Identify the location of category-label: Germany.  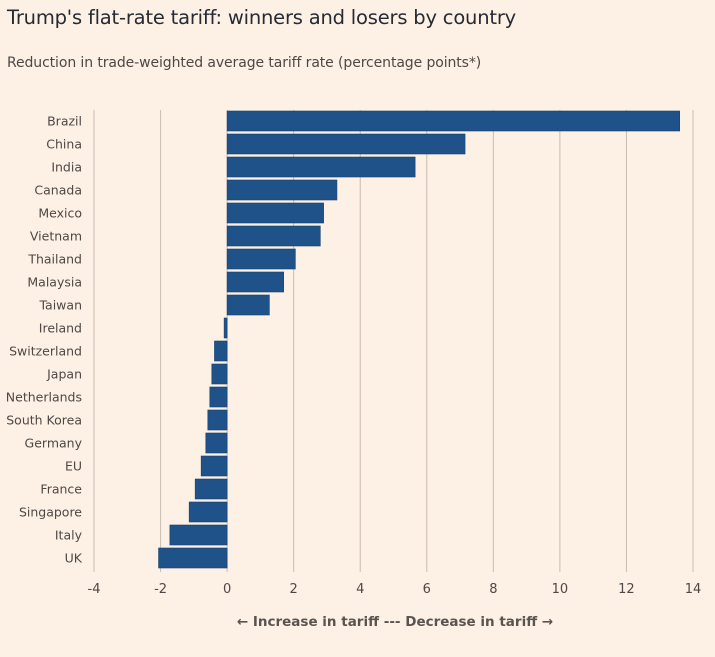
(54, 443).